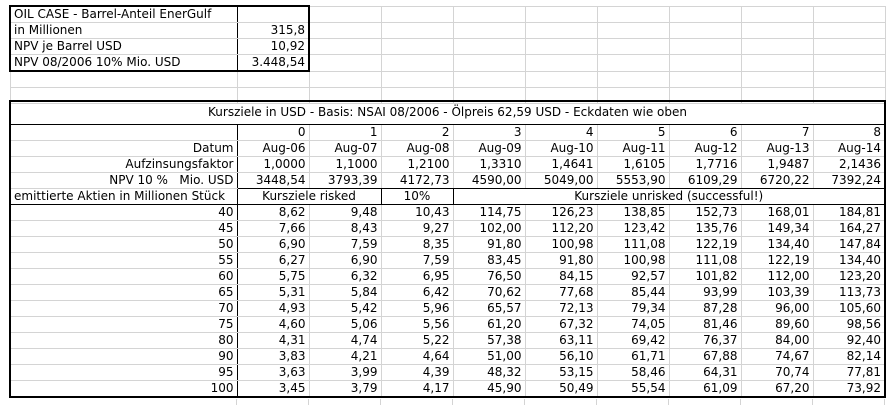  Describe the element at coordinates (273, 164) in the screenshot. I see `param-value-cell: 1,0000` at that location.